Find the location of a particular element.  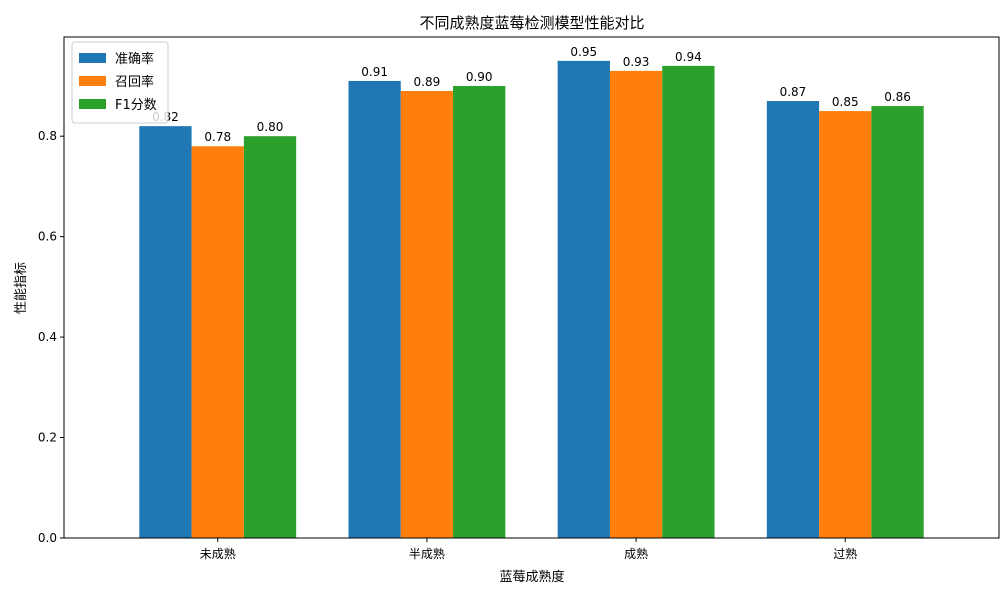

y-tick-label: 0.8 is located at coordinates (47, 136).